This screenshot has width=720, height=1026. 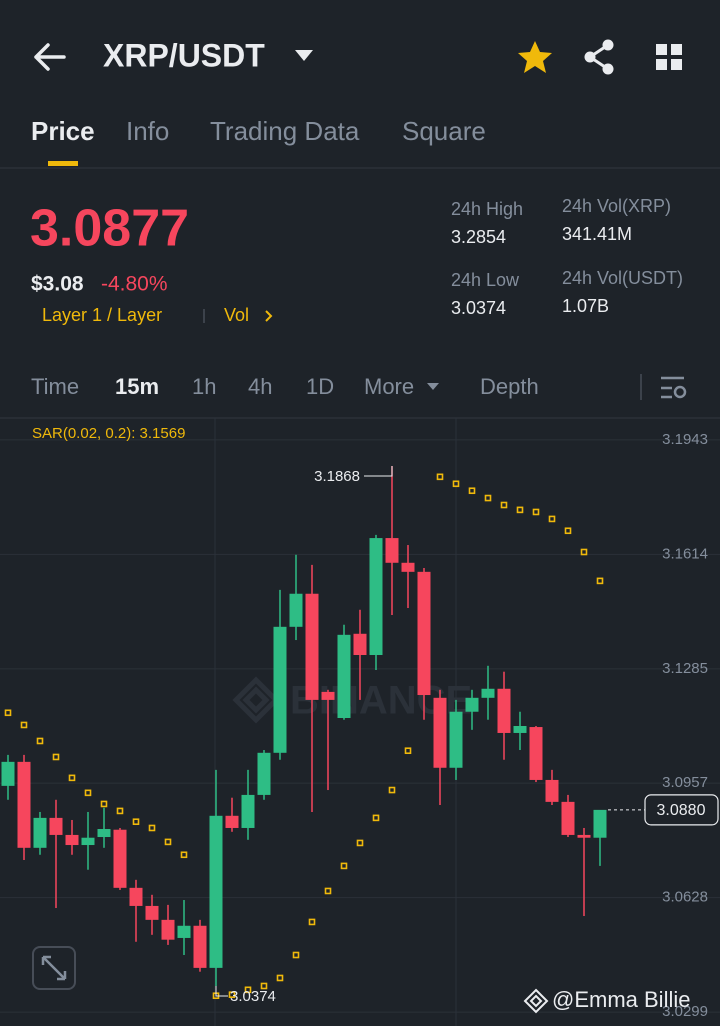 I want to click on watermark-logo, so click(x=536, y=1001).